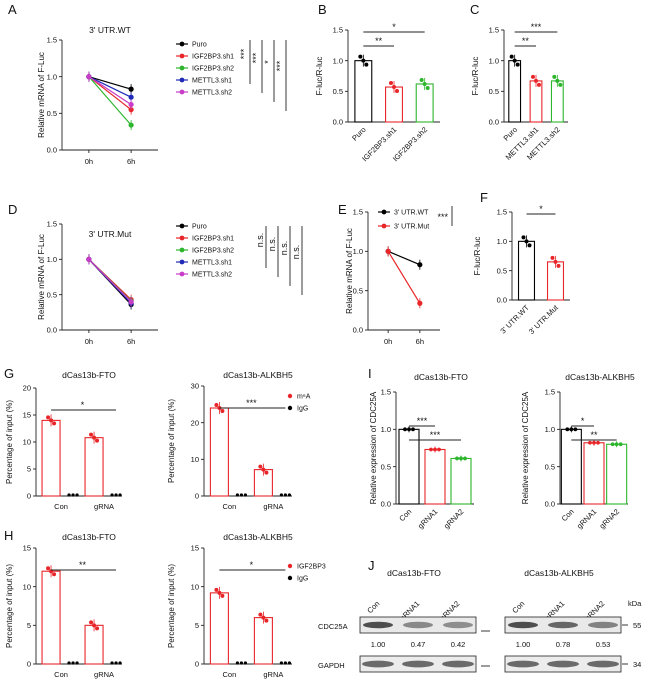  What do you see at coordinates (52, 224) in the screenshot?
I see `D-y-tick-label: 1.5` at bounding box center [52, 224].